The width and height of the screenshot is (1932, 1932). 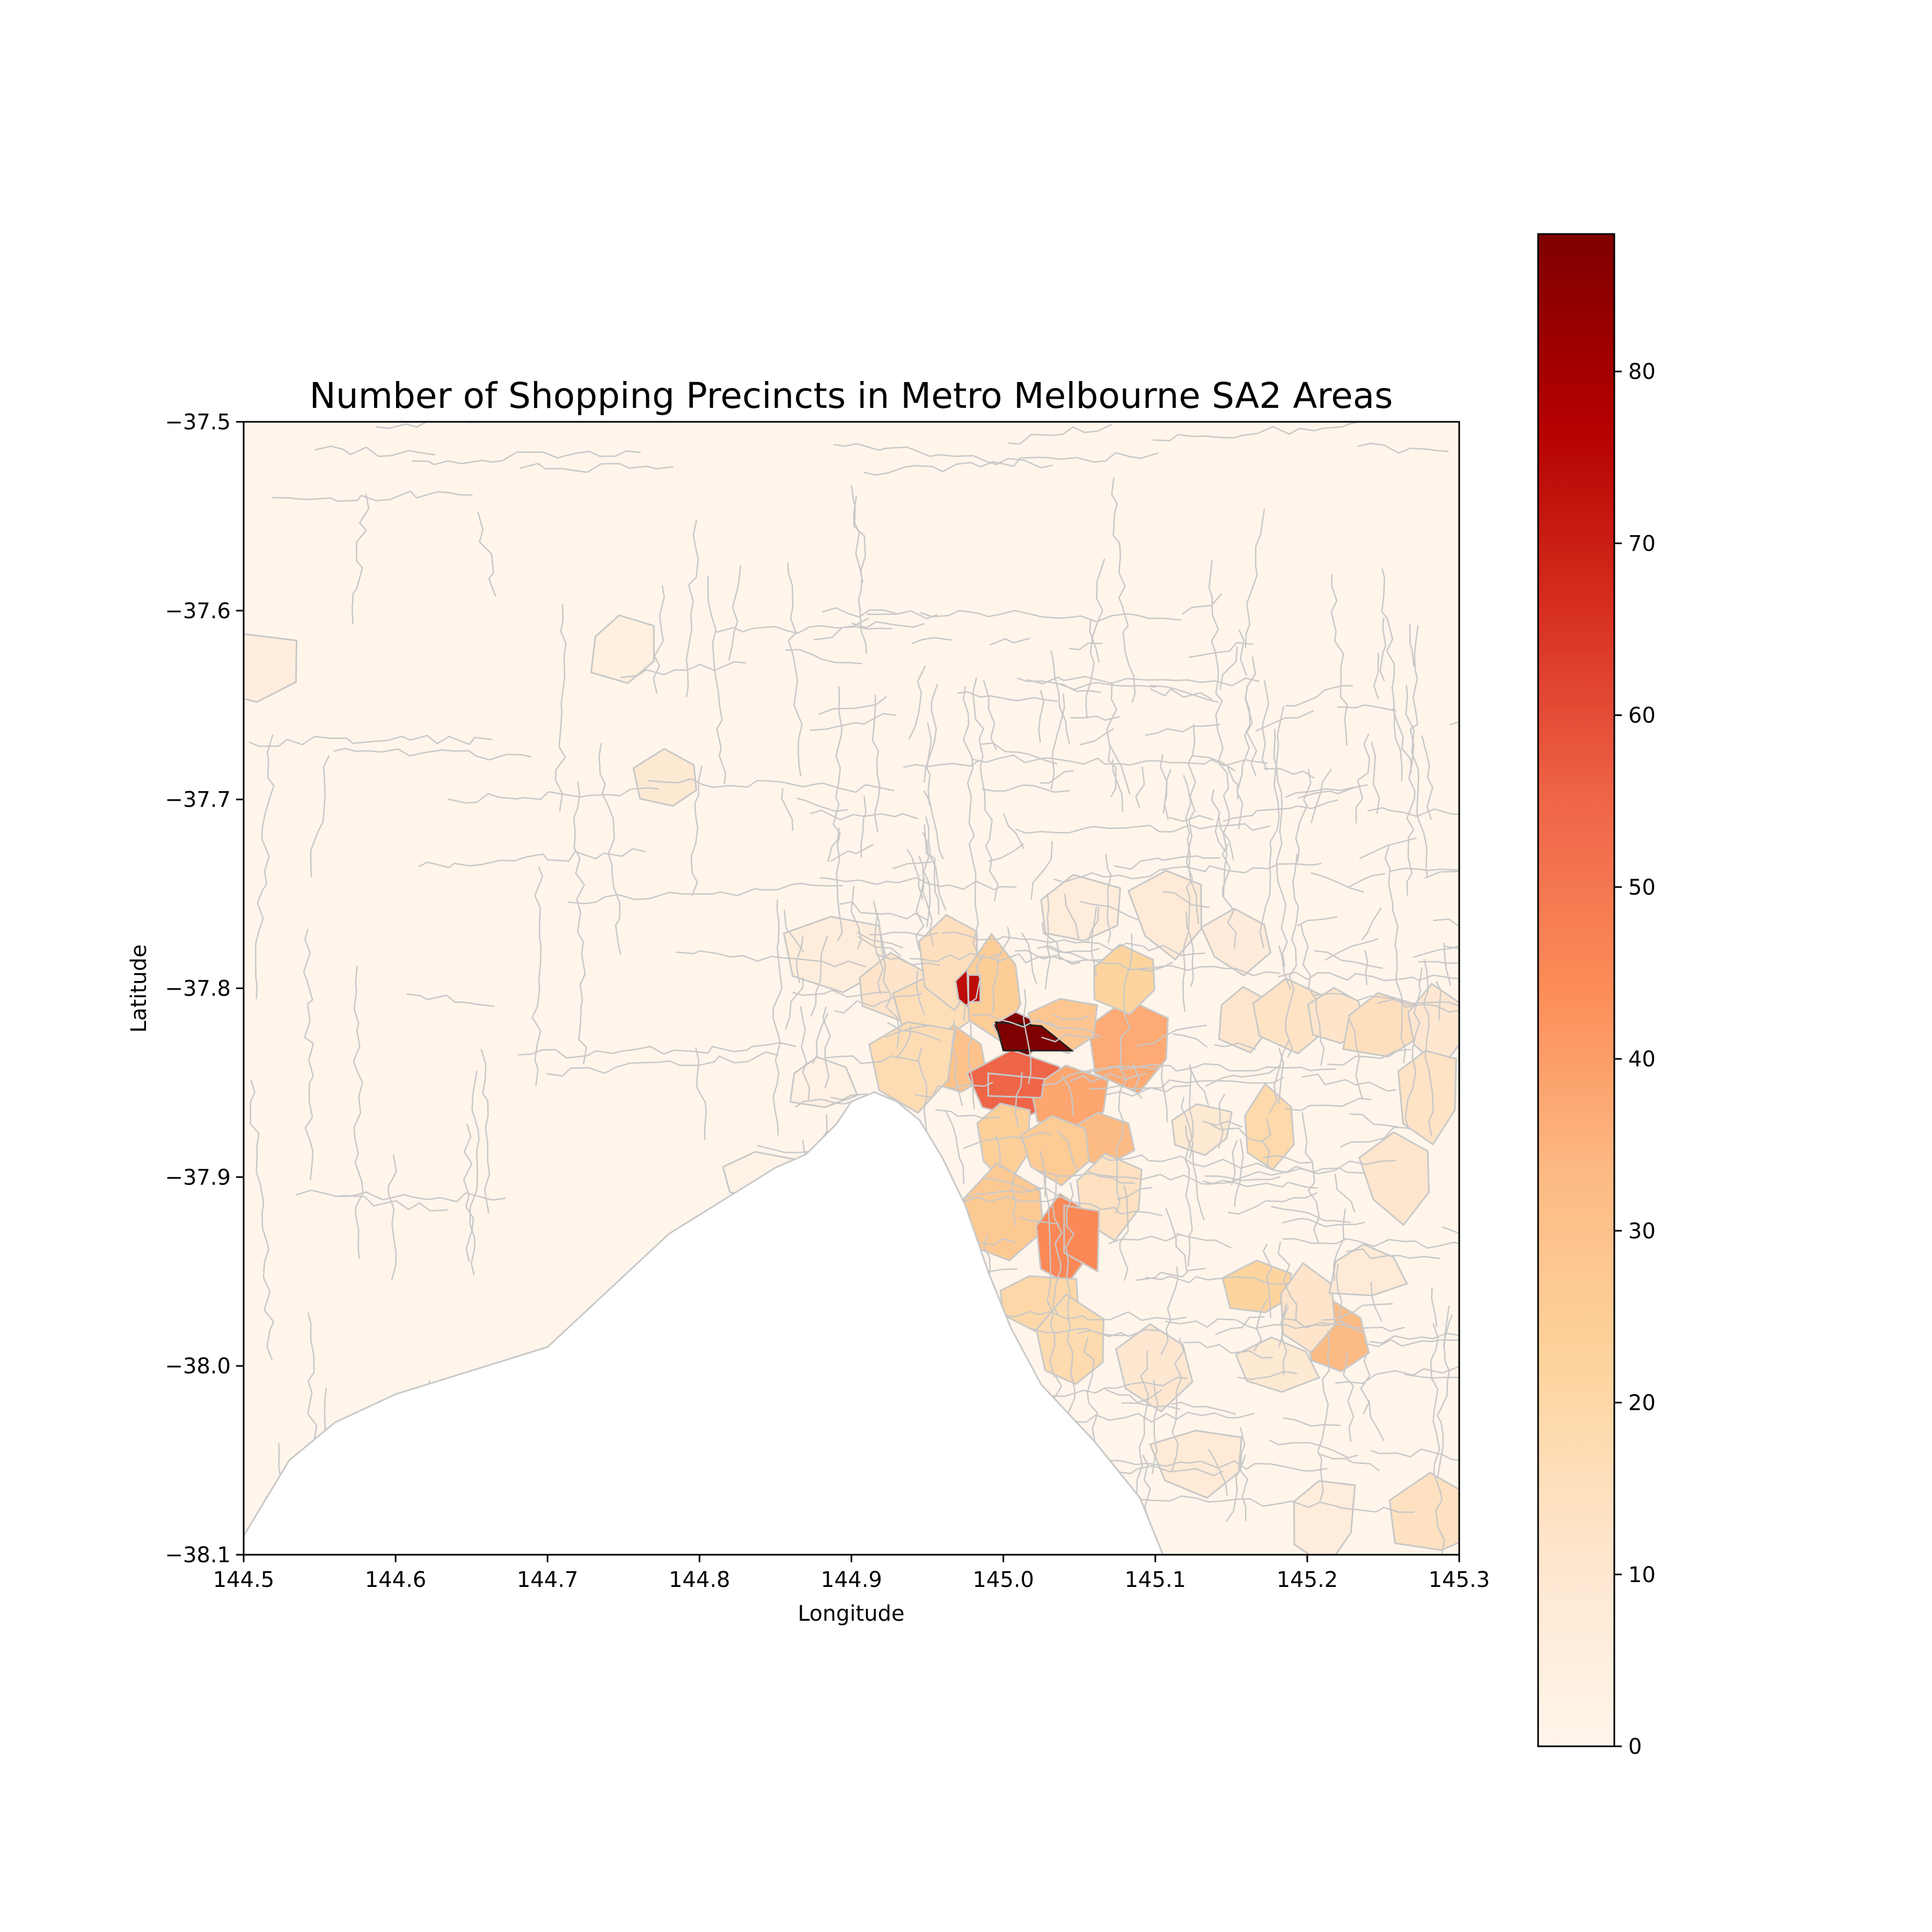 What do you see at coordinates (699, 1580) in the screenshot?
I see `x-tick-label: 144.8` at bounding box center [699, 1580].